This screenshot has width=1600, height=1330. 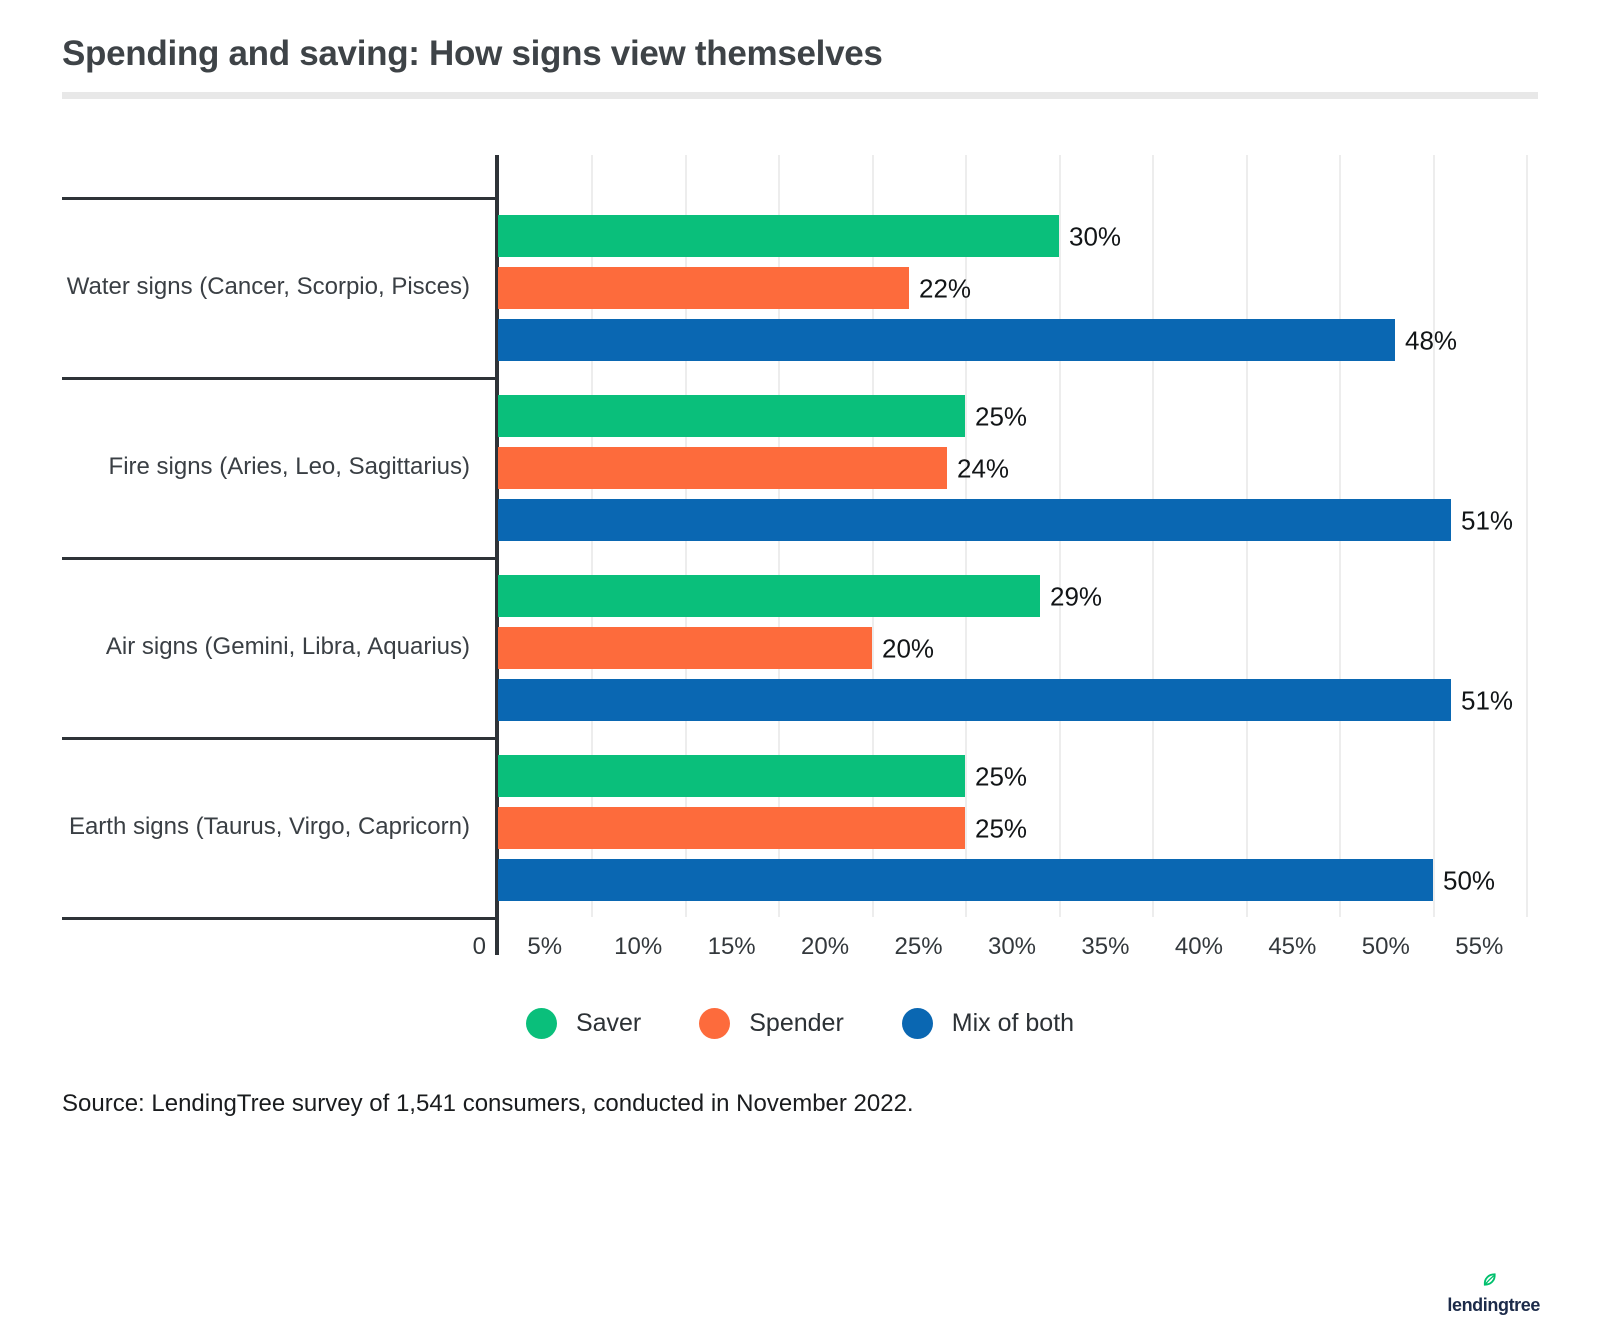 What do you see at coordinates (825, 946) in the screenshot?
I see `x-tick-label: 20%` at bounding box center [825, 946].